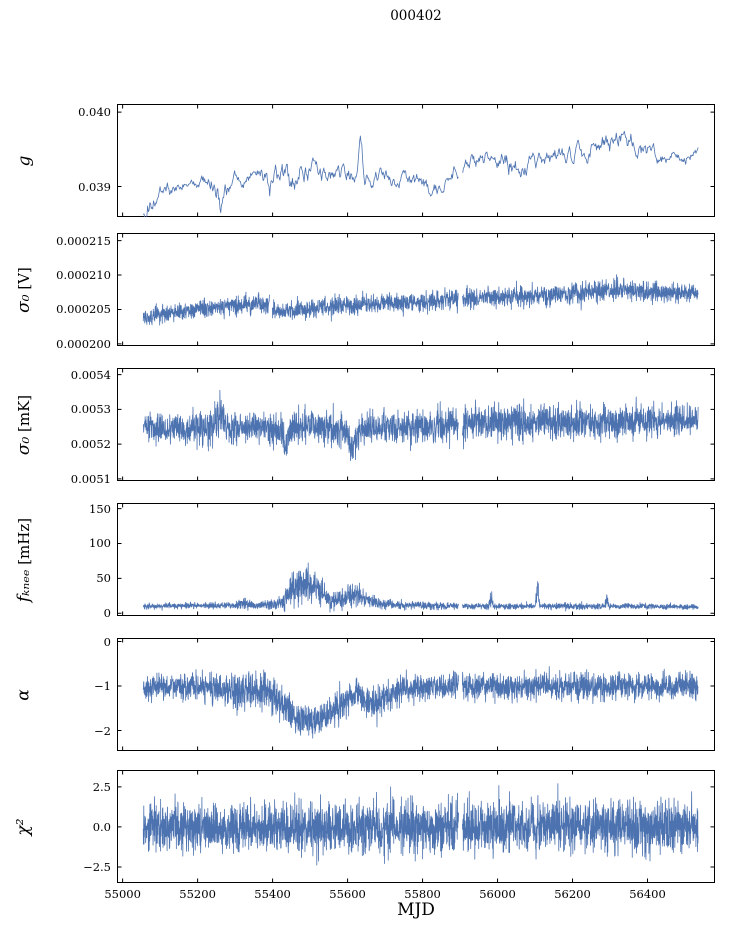  I want to click on panel-fknee: fₖₙₑₑ [mHz] 0 50 100 150, so click(374, 560).